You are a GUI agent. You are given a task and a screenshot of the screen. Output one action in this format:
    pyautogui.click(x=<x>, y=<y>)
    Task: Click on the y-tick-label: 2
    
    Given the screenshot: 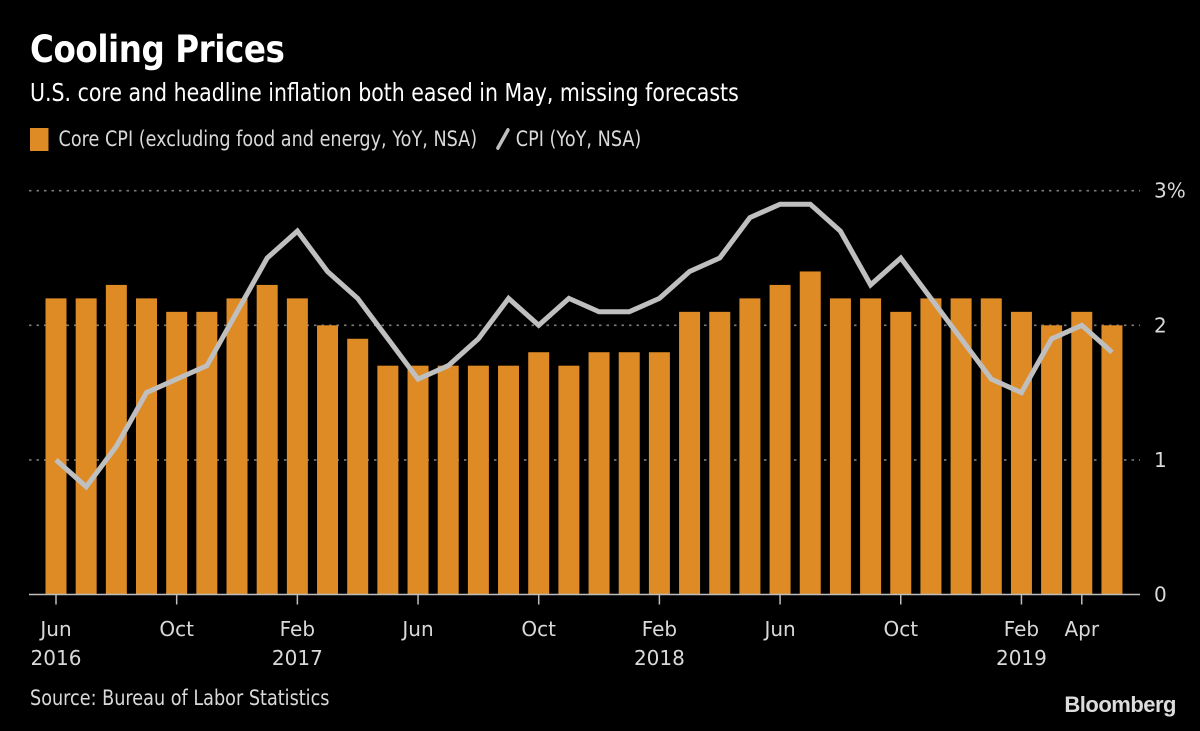 What is the action you would take?
    pyautogui.click(x=1160, y=325)
    